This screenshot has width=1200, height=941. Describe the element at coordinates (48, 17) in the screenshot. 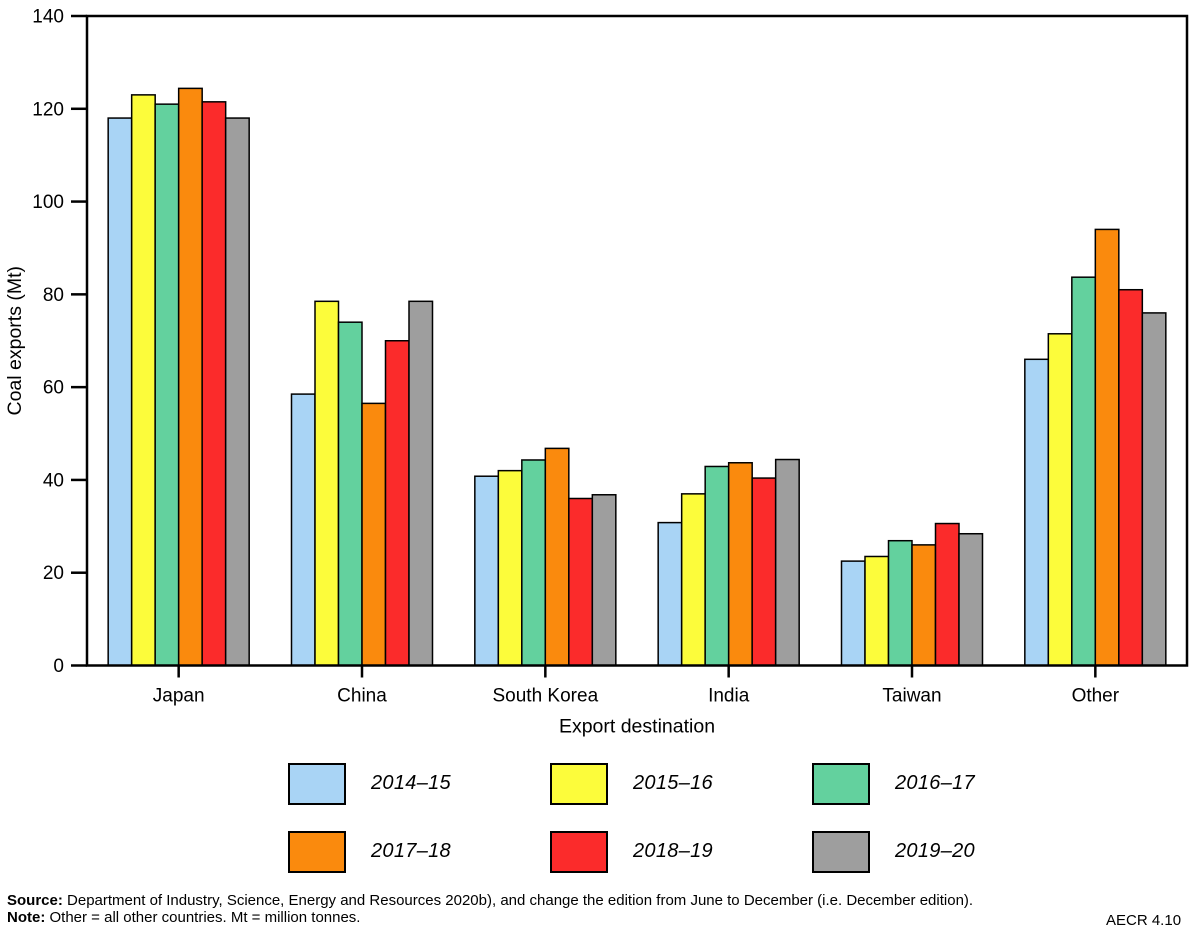

I see `y-tick-label: 140` at that location.